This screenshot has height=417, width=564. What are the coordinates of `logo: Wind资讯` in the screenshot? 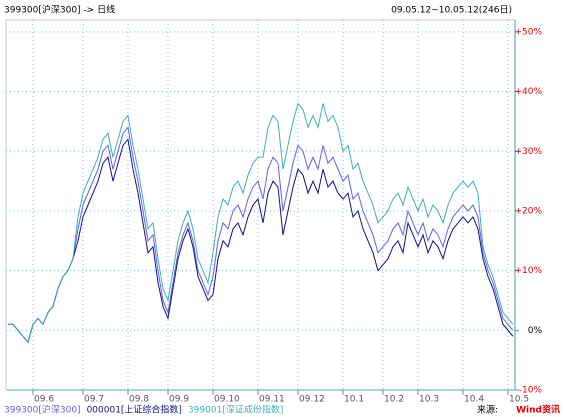 It's located at (538, 410).